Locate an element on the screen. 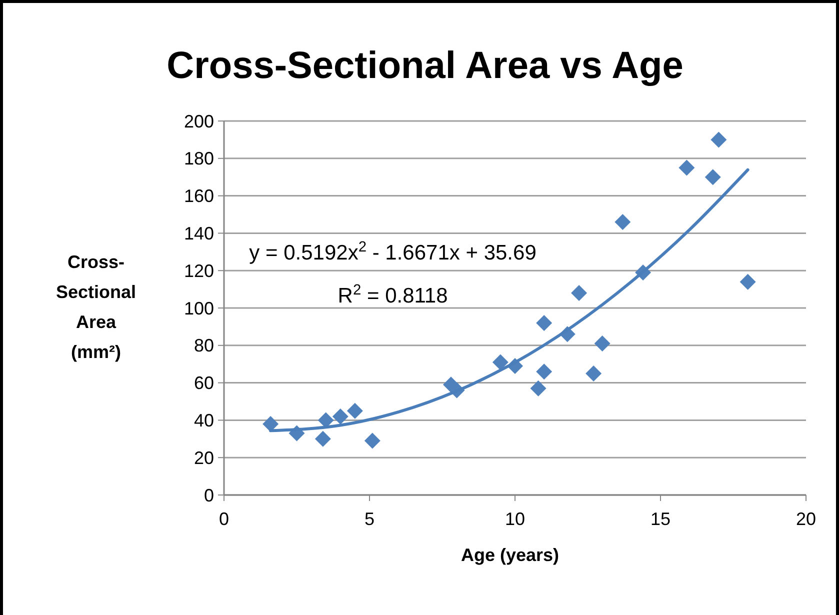 This screenshot has width=839, height=615. y-tick-label: 120 is located at coordinates (199, 270).